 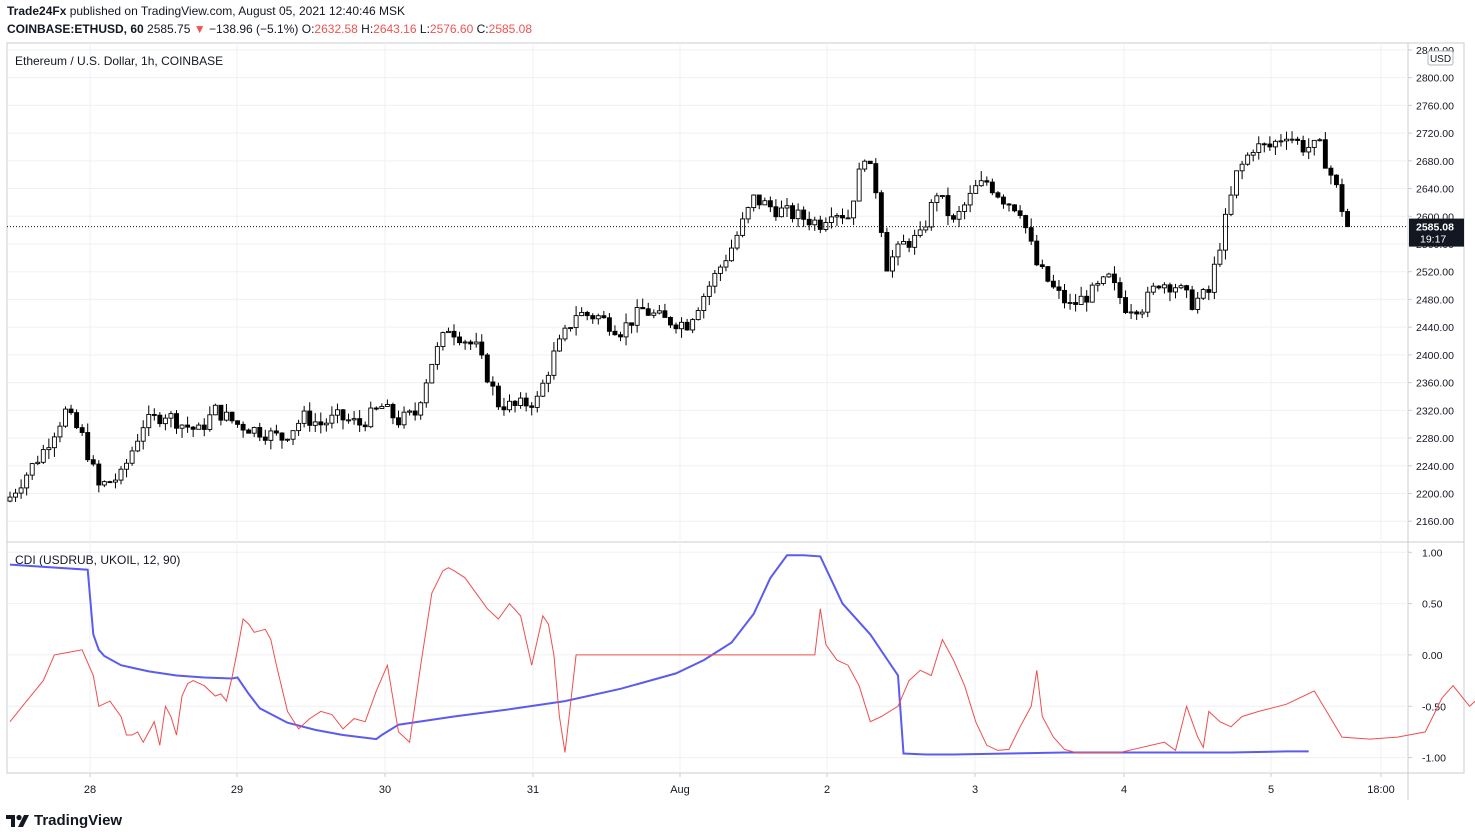 I want to click on high-value: 2643.16, so click(x=395, y=29).